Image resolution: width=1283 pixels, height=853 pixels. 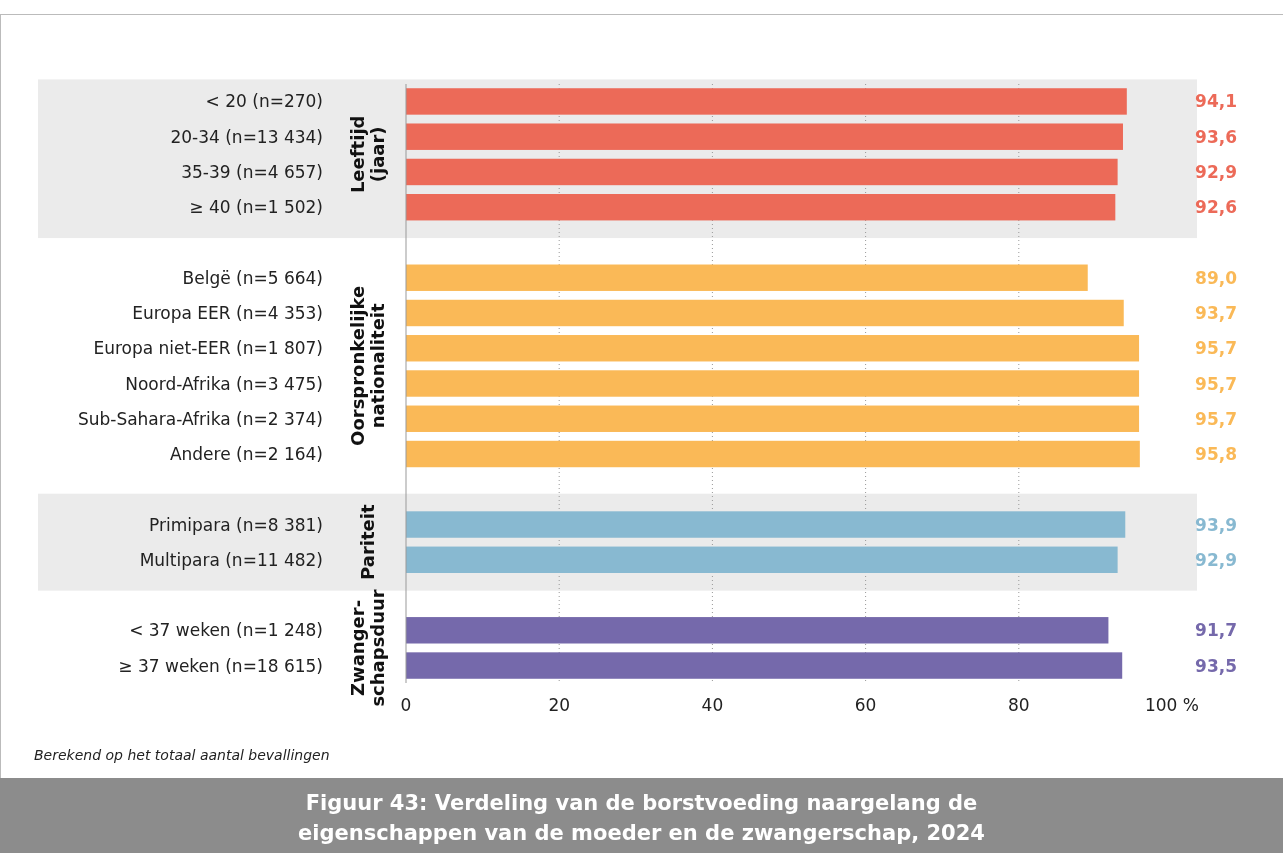 What do you see at coordinates (256, 207) in the screenshot?
I see `y-tick-label: ≥ 40 (n=1 502)` at bounding box center [256, 207].